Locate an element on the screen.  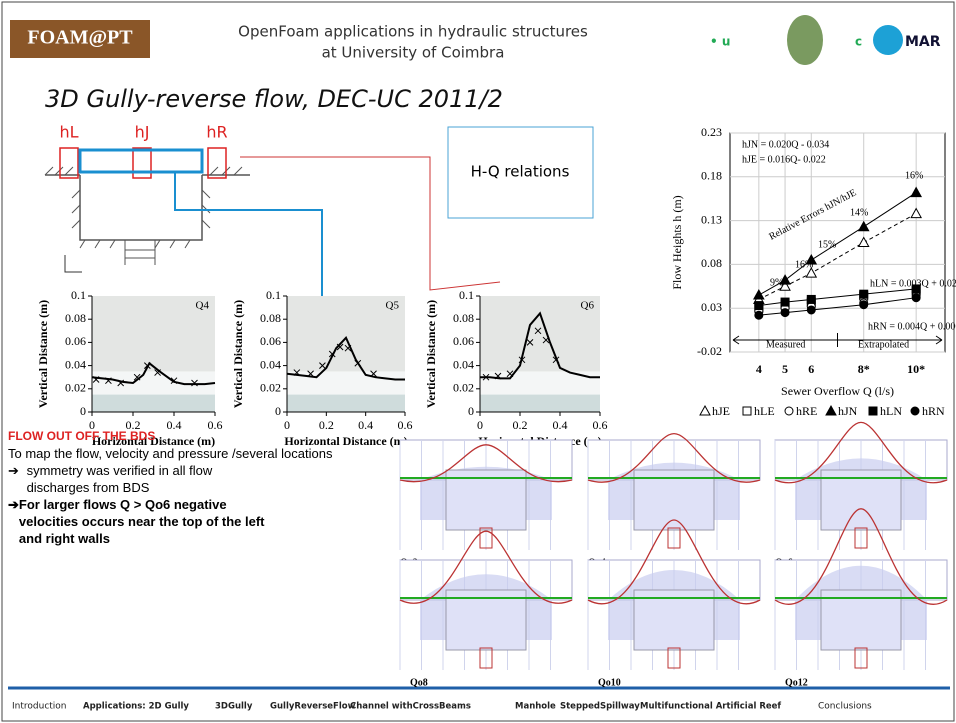
legend-label: hJN is located at coordinates (848, 411).